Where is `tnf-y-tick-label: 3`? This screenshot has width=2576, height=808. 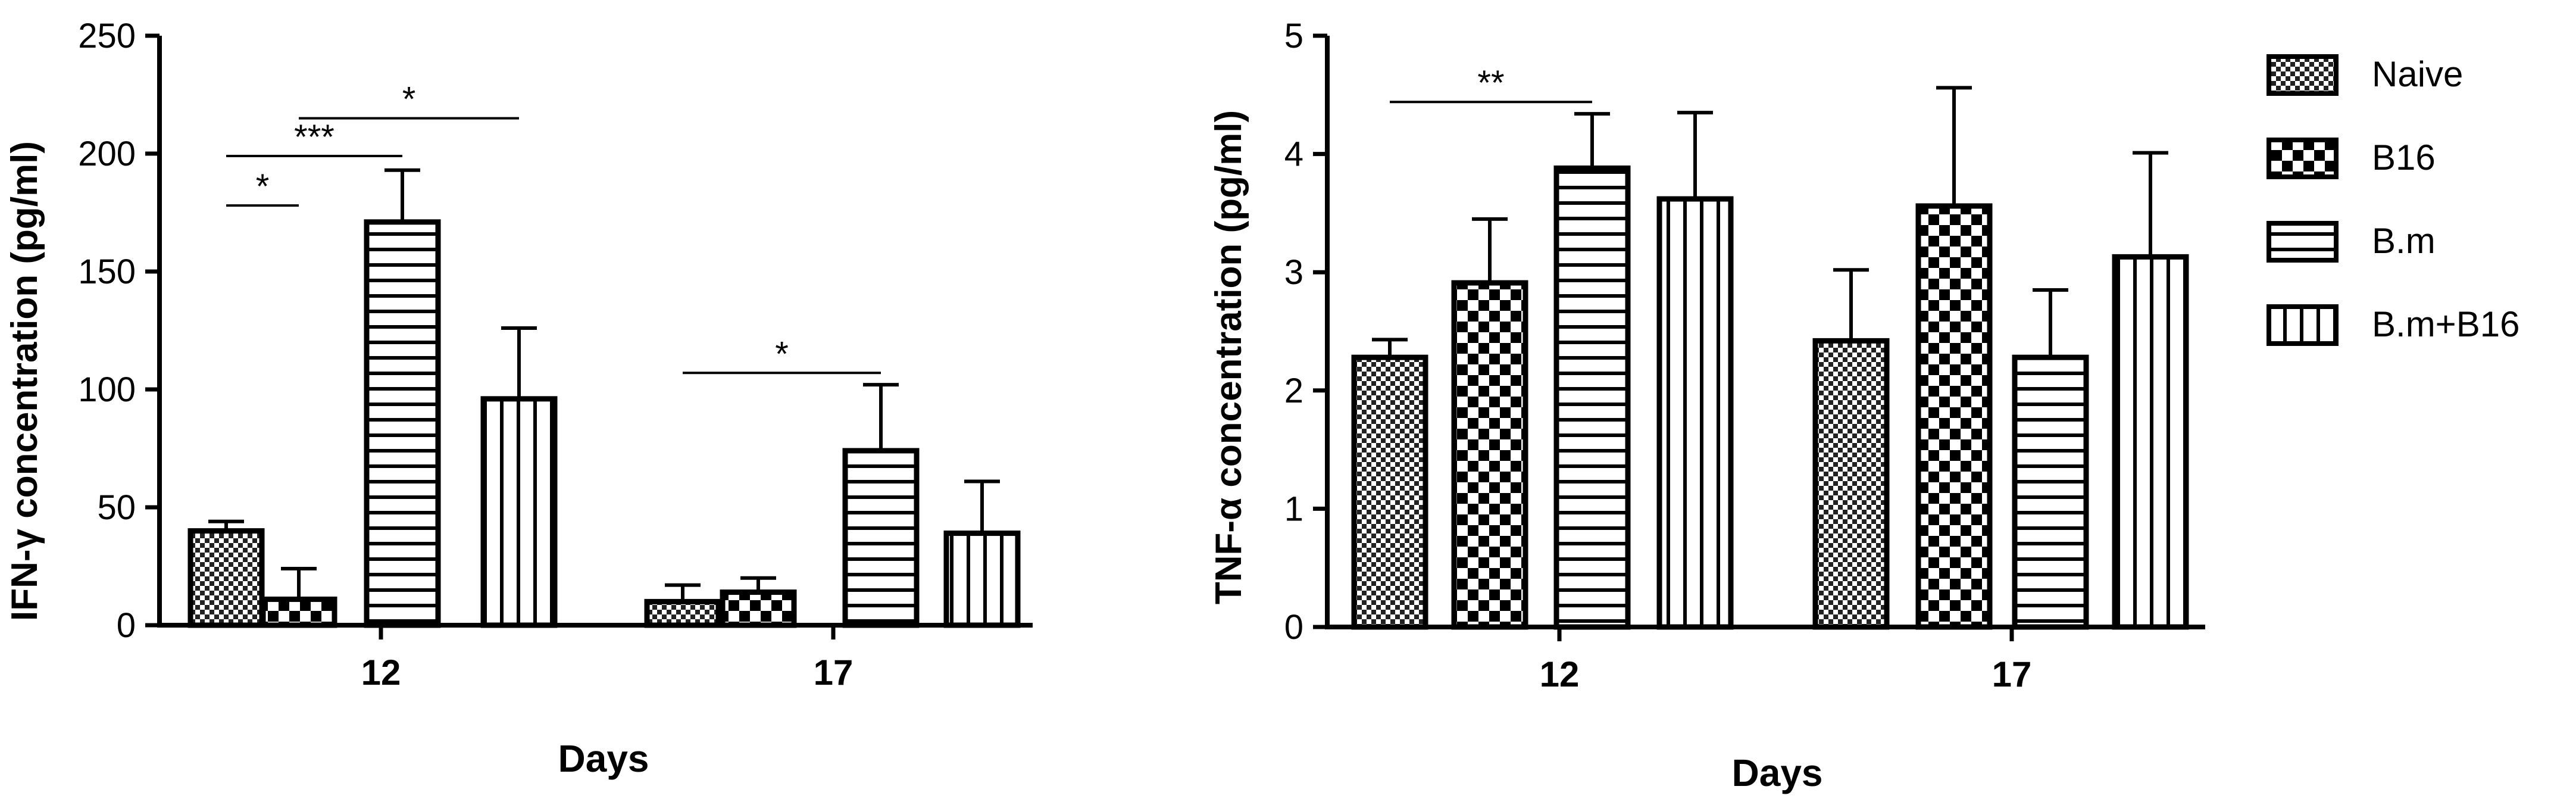
tnf-y-tick-label: 3 is located at coordinates (1293, 273).